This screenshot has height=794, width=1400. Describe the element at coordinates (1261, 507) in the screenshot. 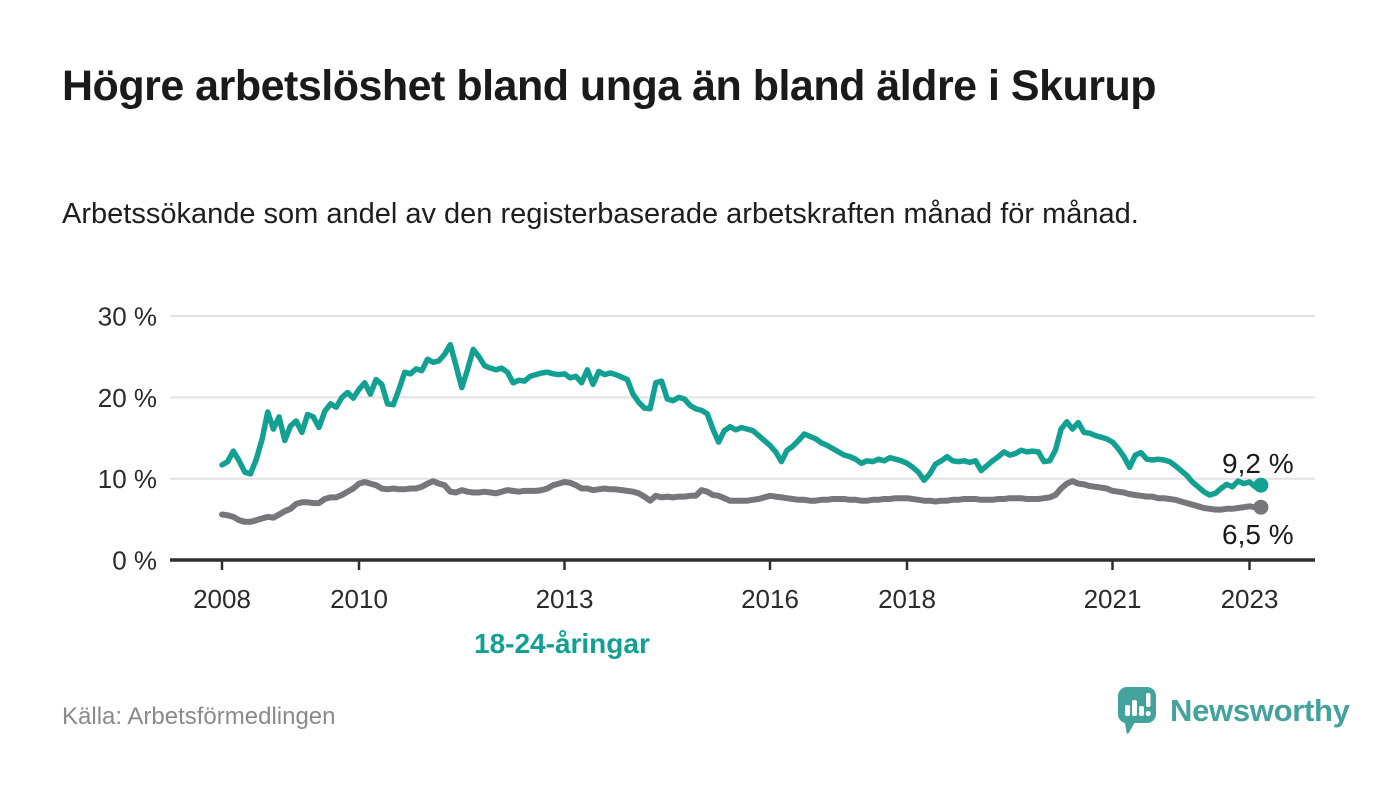

I see `total-line-end-dot` at that location.